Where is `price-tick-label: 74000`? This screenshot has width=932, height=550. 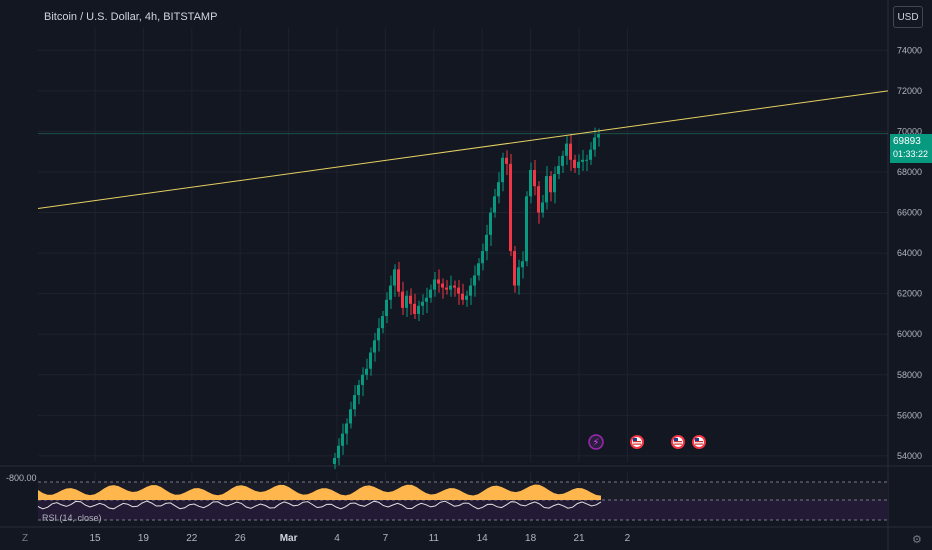 price-tick-label: 74000 is located at coordinates (909, 50).